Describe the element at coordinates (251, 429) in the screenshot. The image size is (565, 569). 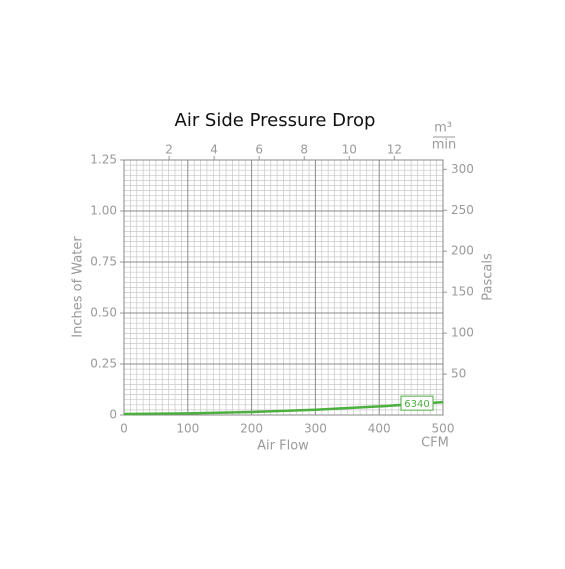
I see `x-tick-label: 200` at that location.